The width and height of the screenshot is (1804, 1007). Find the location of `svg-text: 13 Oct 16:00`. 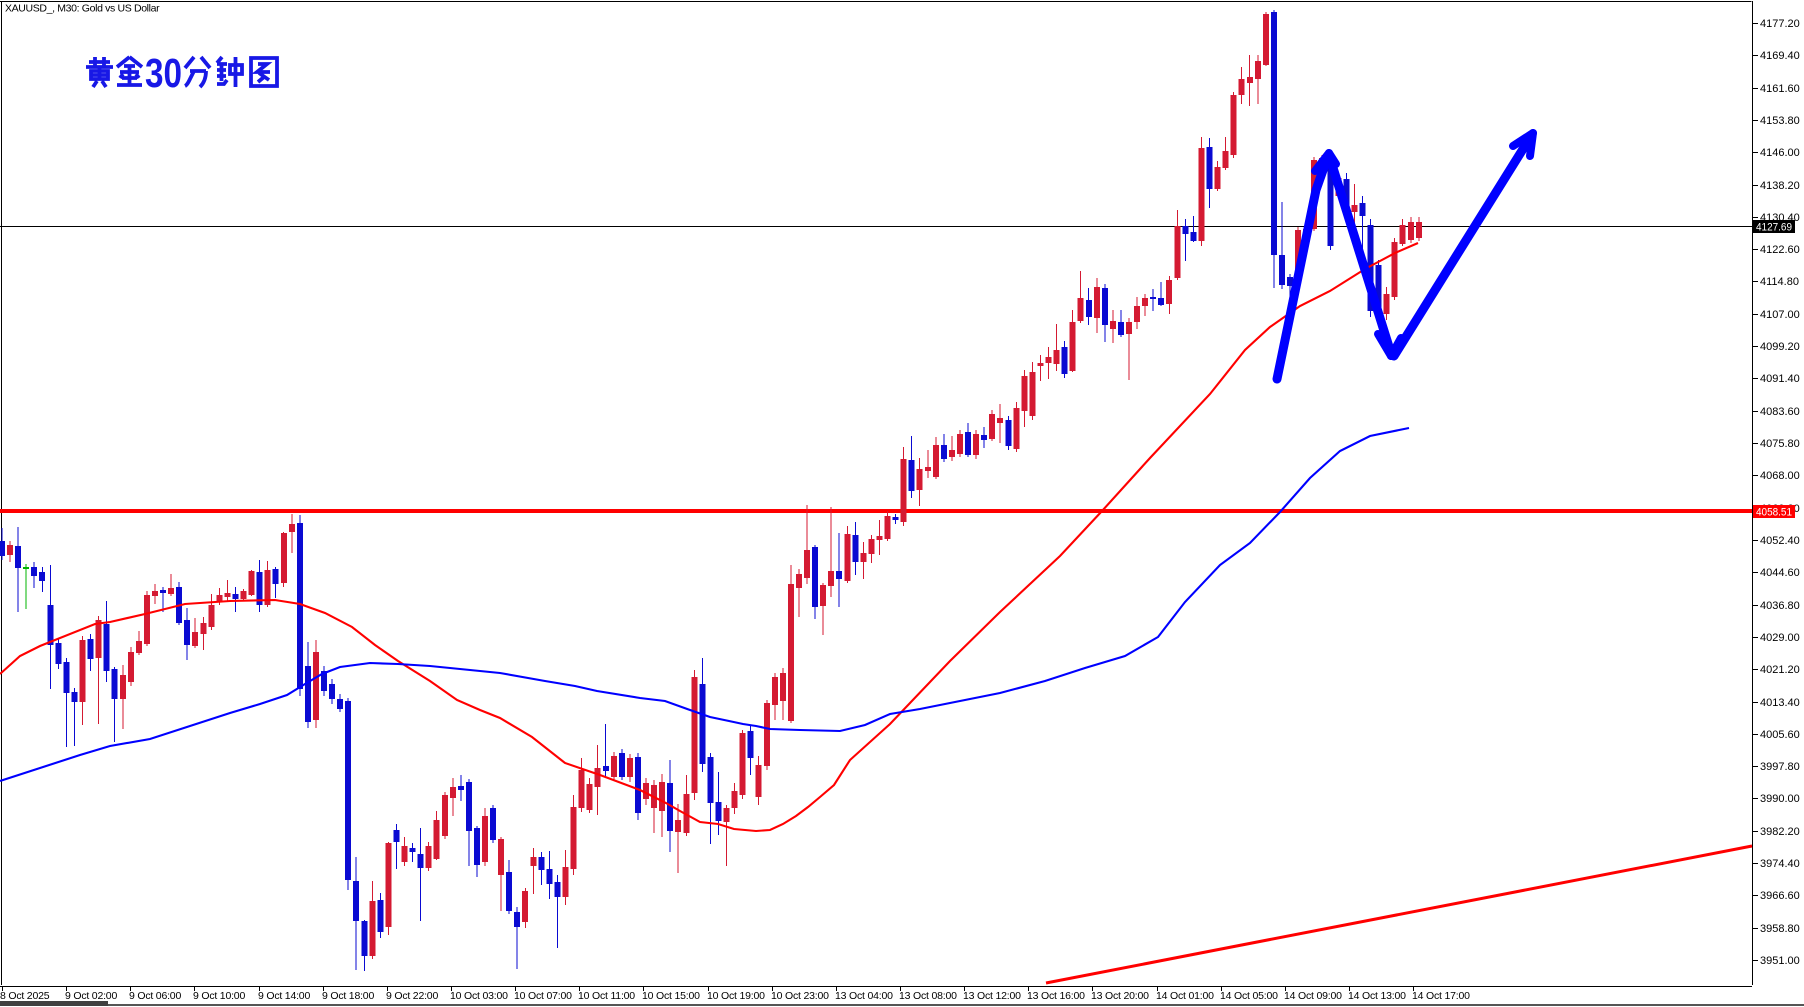

svg-text: 13 Oct 16:00 is located at coordinates (1056, 996).